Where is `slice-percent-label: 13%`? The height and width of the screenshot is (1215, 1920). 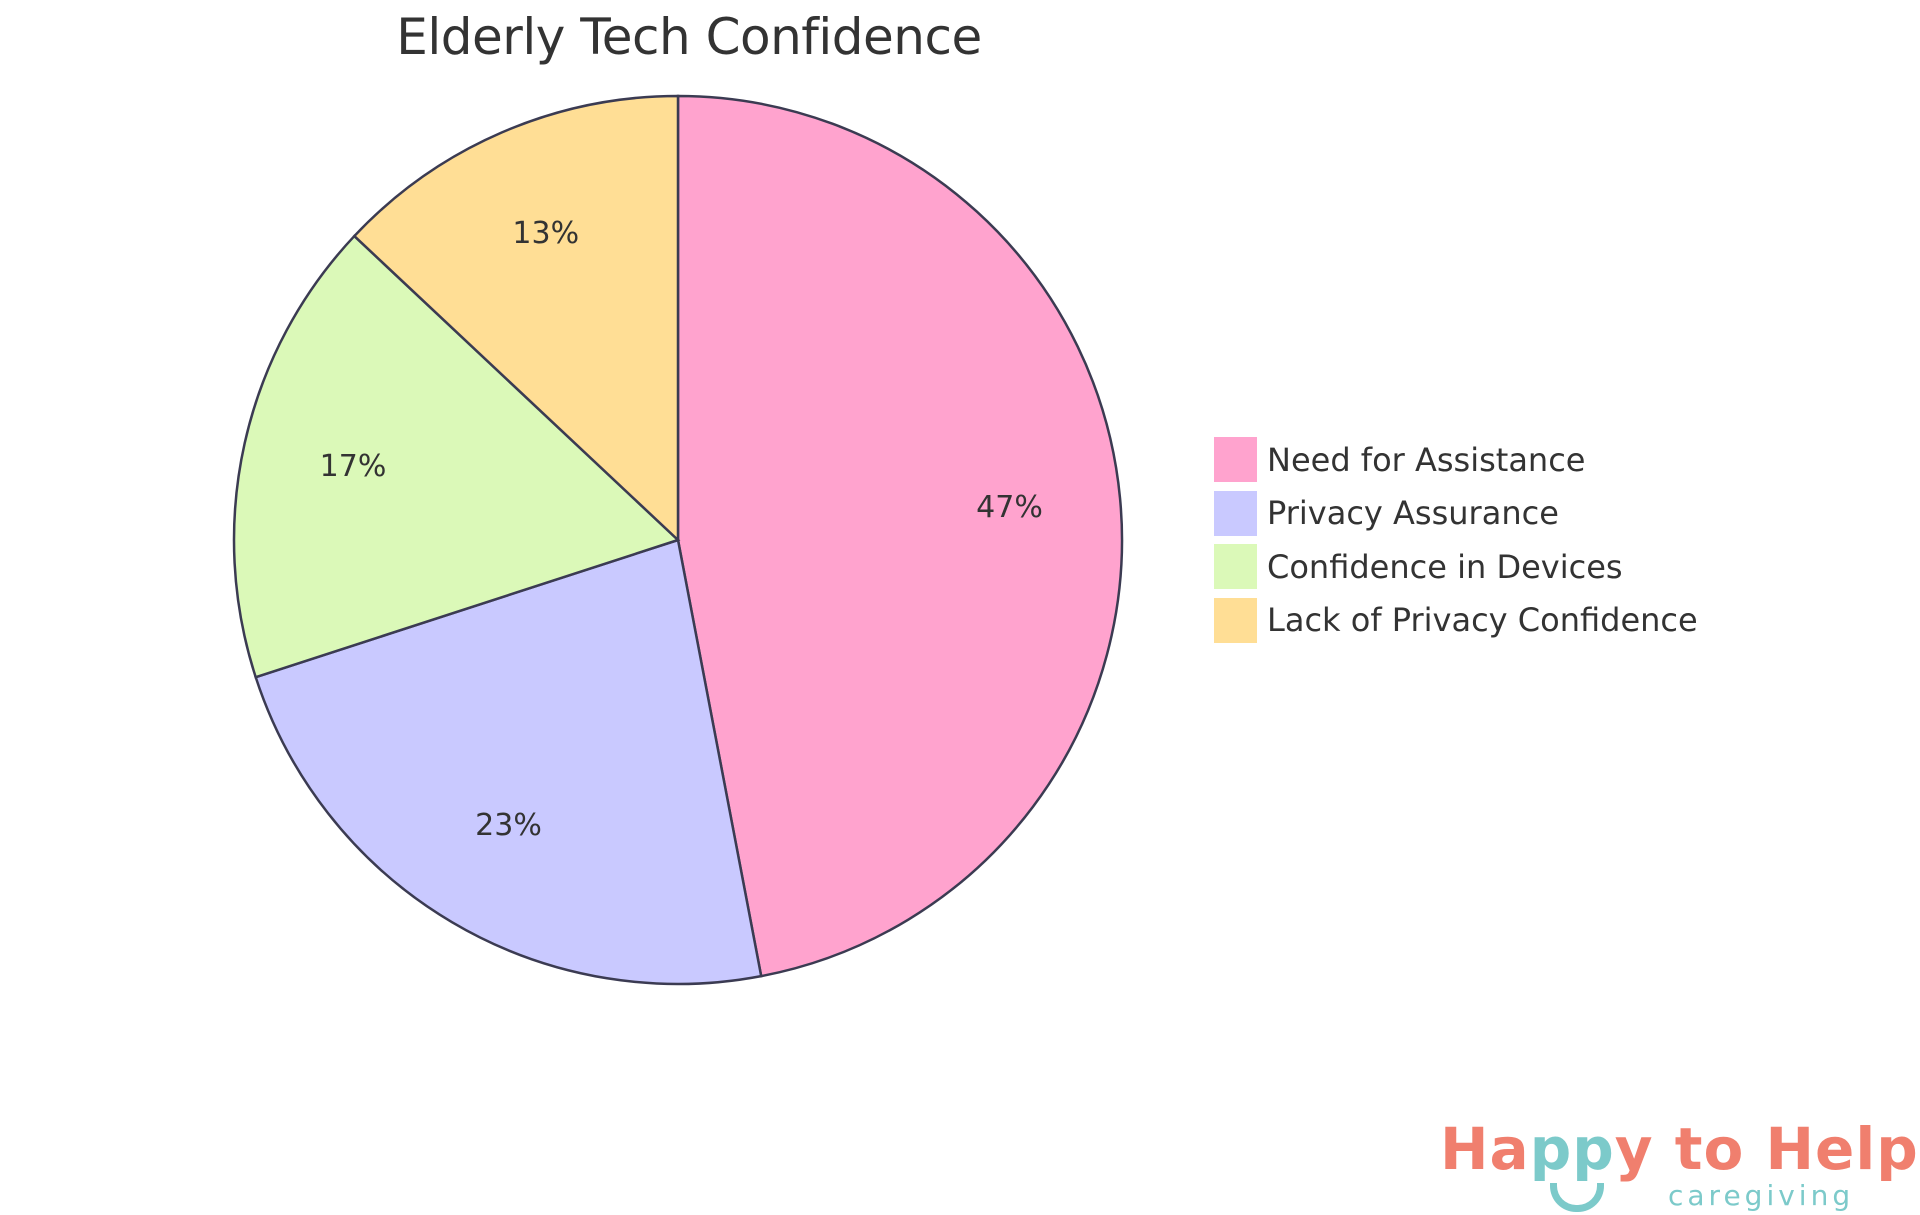 slice-percent-label: 13% is located at coordinates (545, 233).